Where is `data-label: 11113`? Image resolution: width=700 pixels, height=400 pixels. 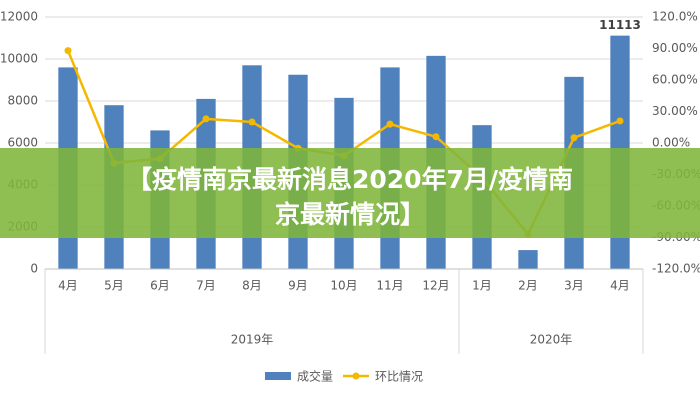
data-label: 11113 is located at coordinates (620, 25).